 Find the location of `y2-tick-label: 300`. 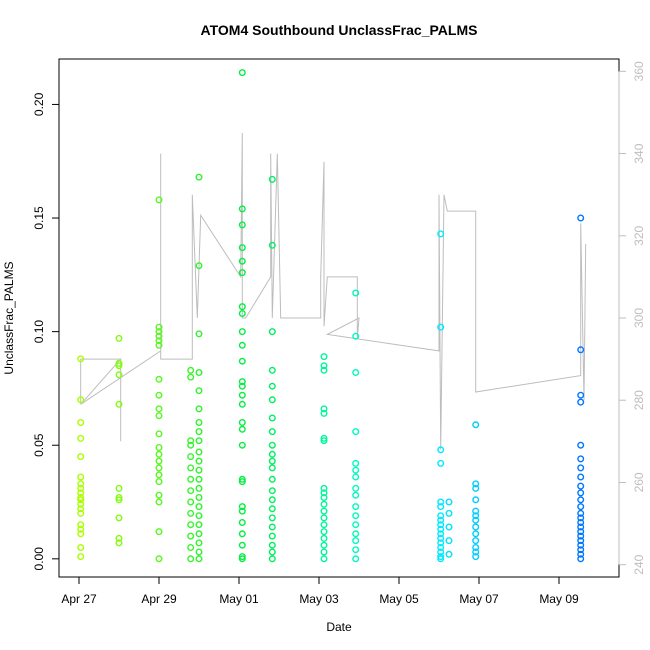

y2-tick-label: 300 is located at coordinates (639, 318).